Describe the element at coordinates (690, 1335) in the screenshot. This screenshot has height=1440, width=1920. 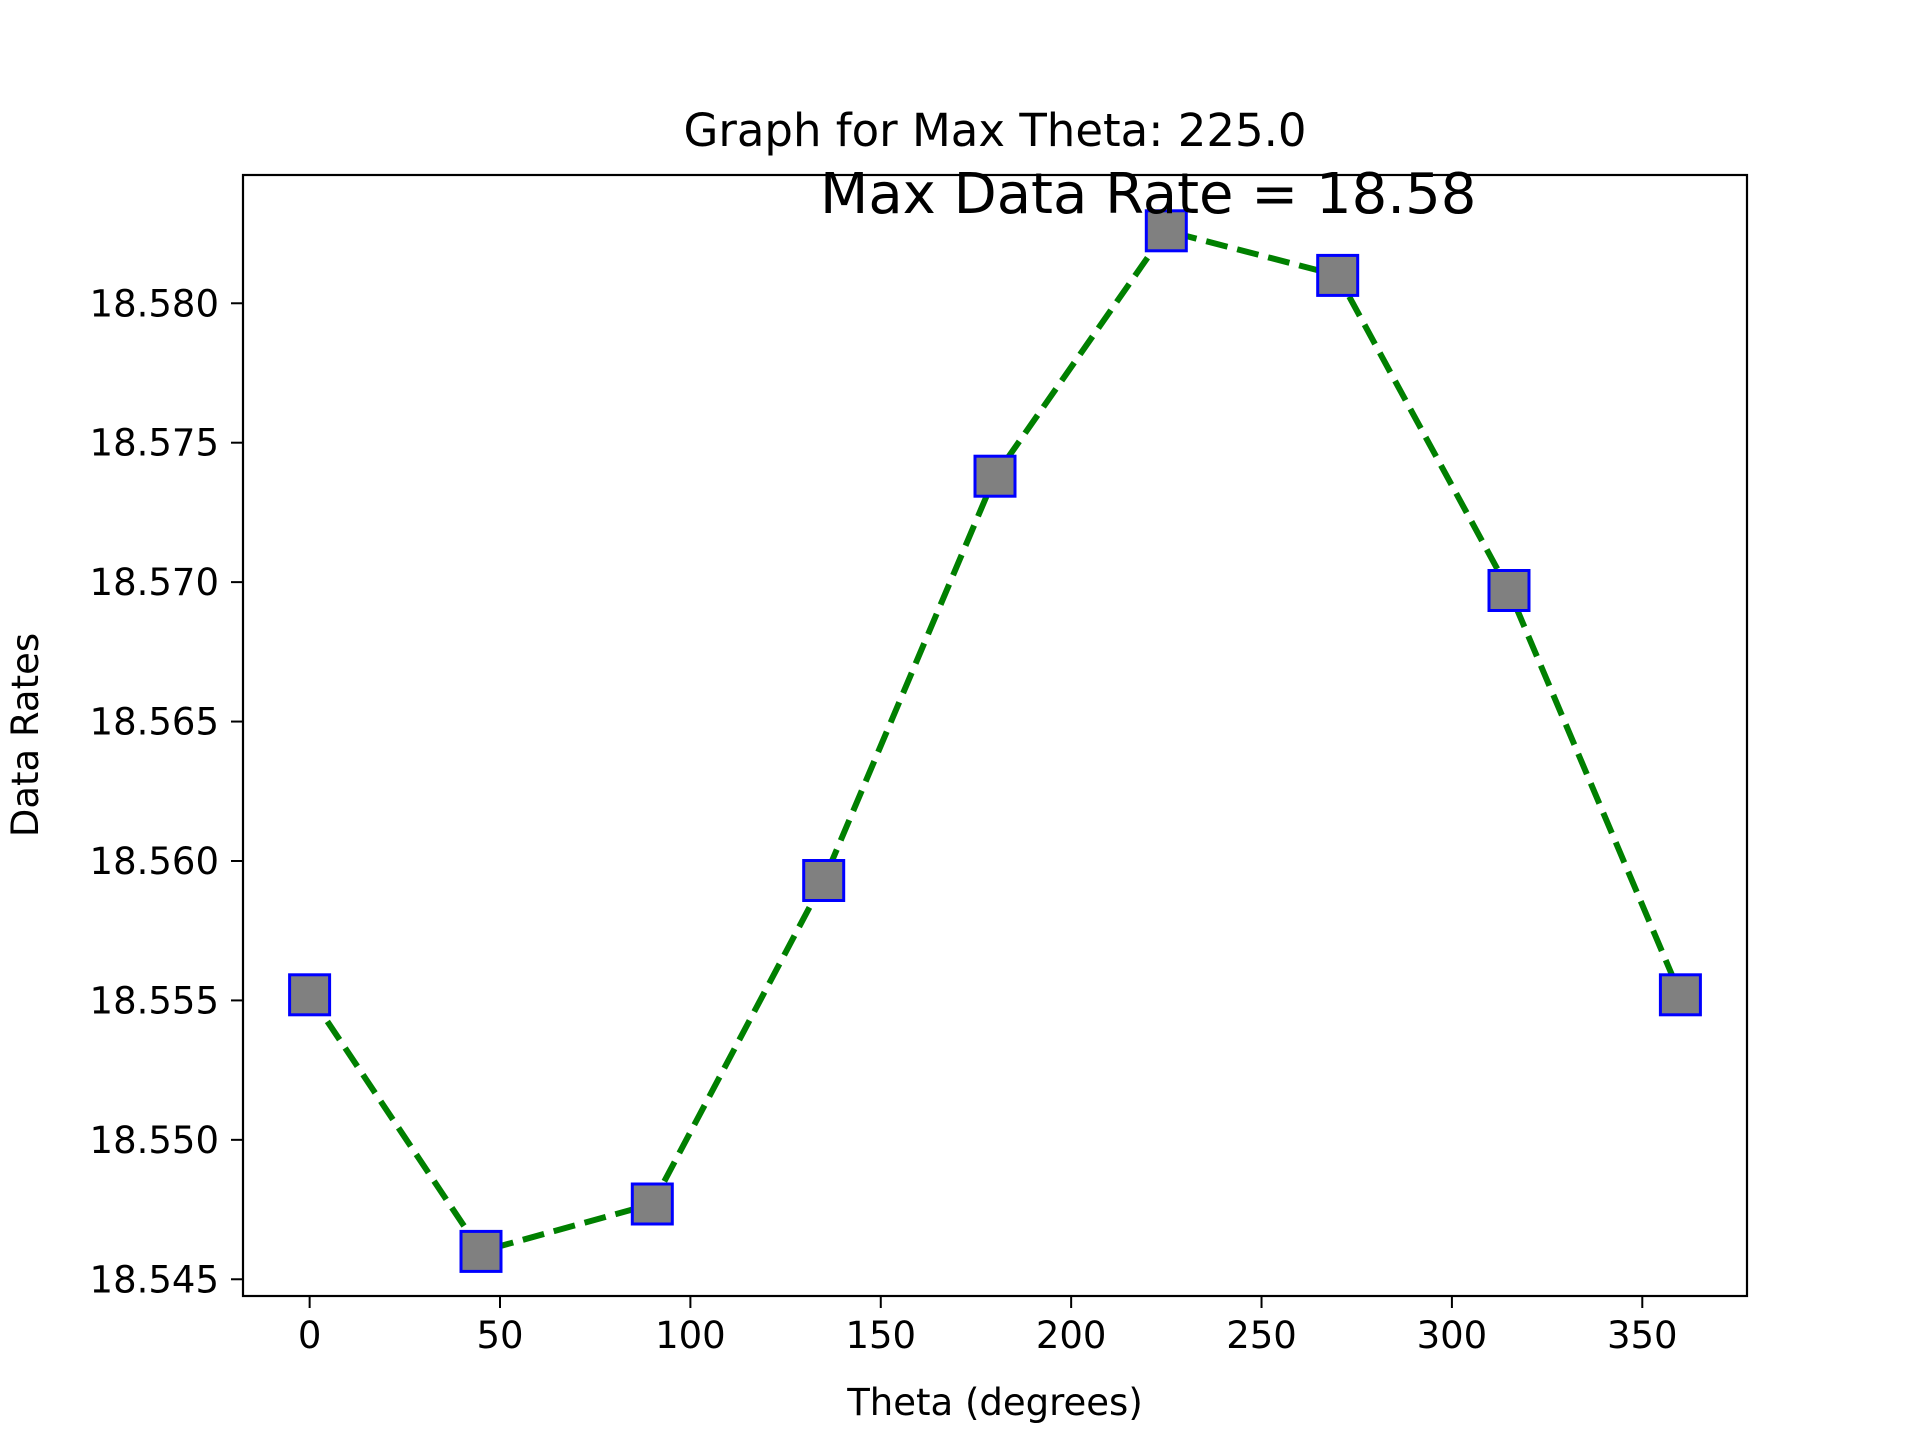
I see `x-tick-label: 100` at that location.